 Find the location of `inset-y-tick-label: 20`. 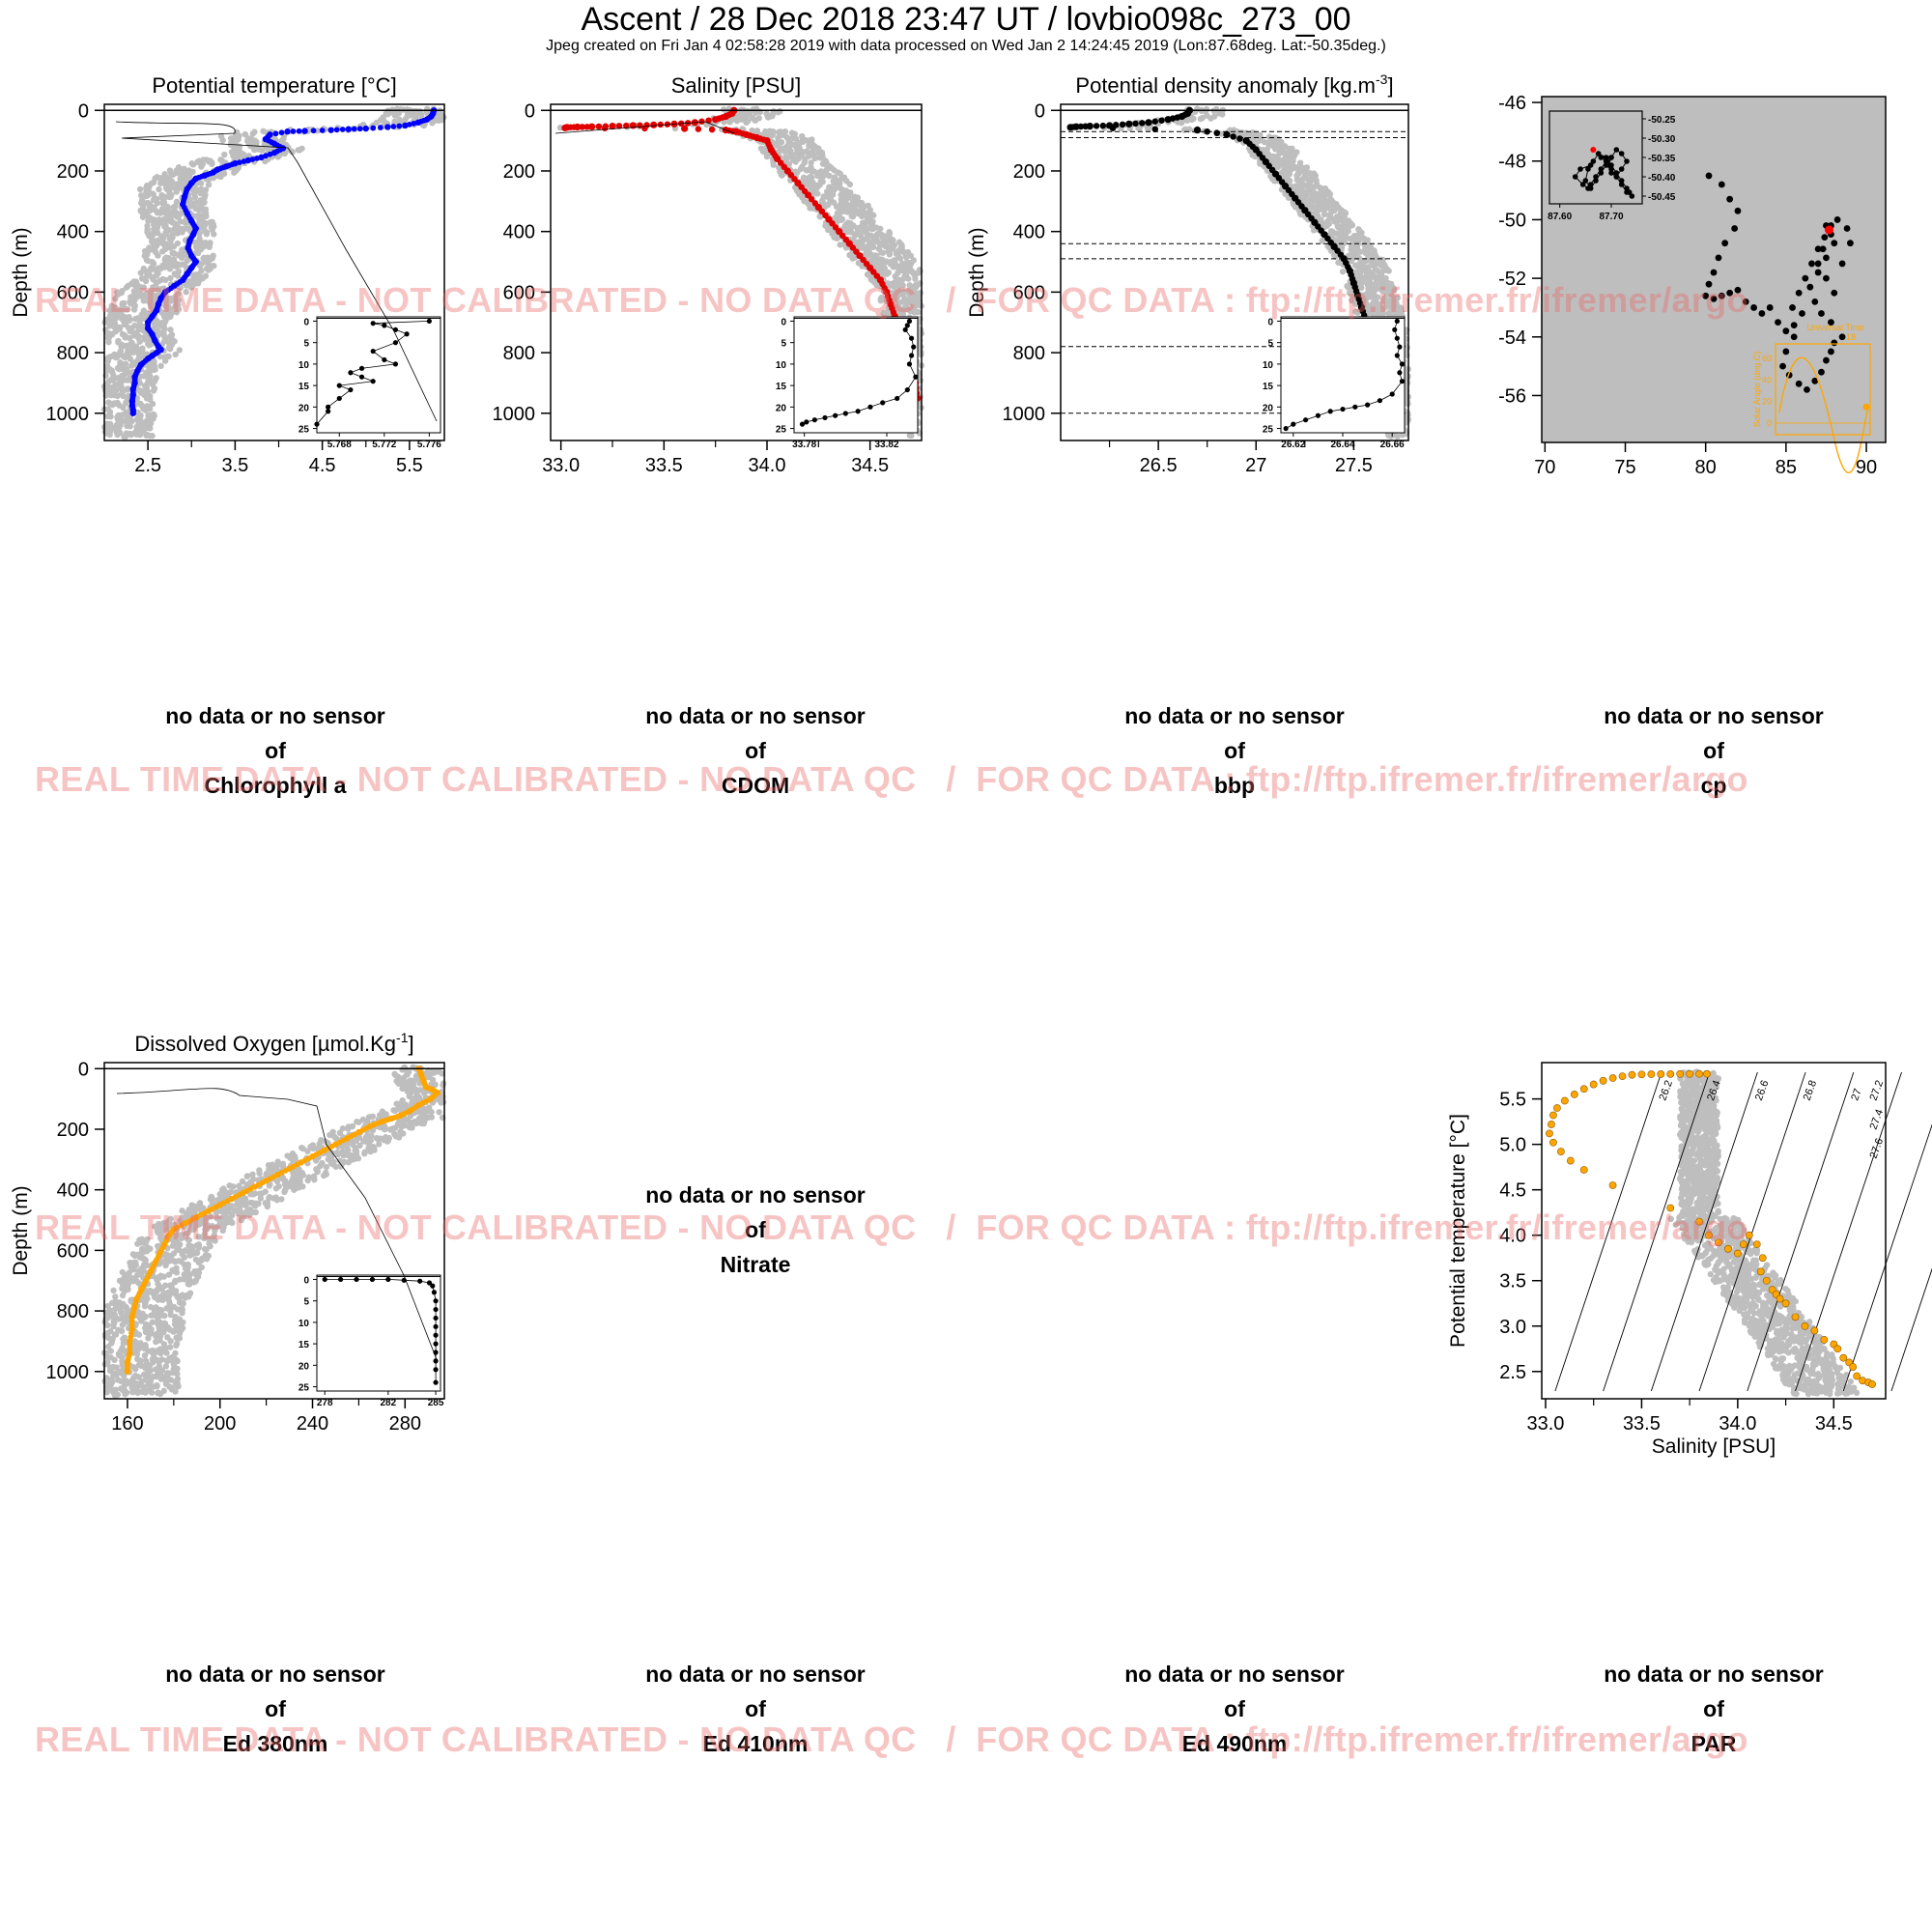

inset-y-tick-label: 20 is located at coordinates (781, 408).